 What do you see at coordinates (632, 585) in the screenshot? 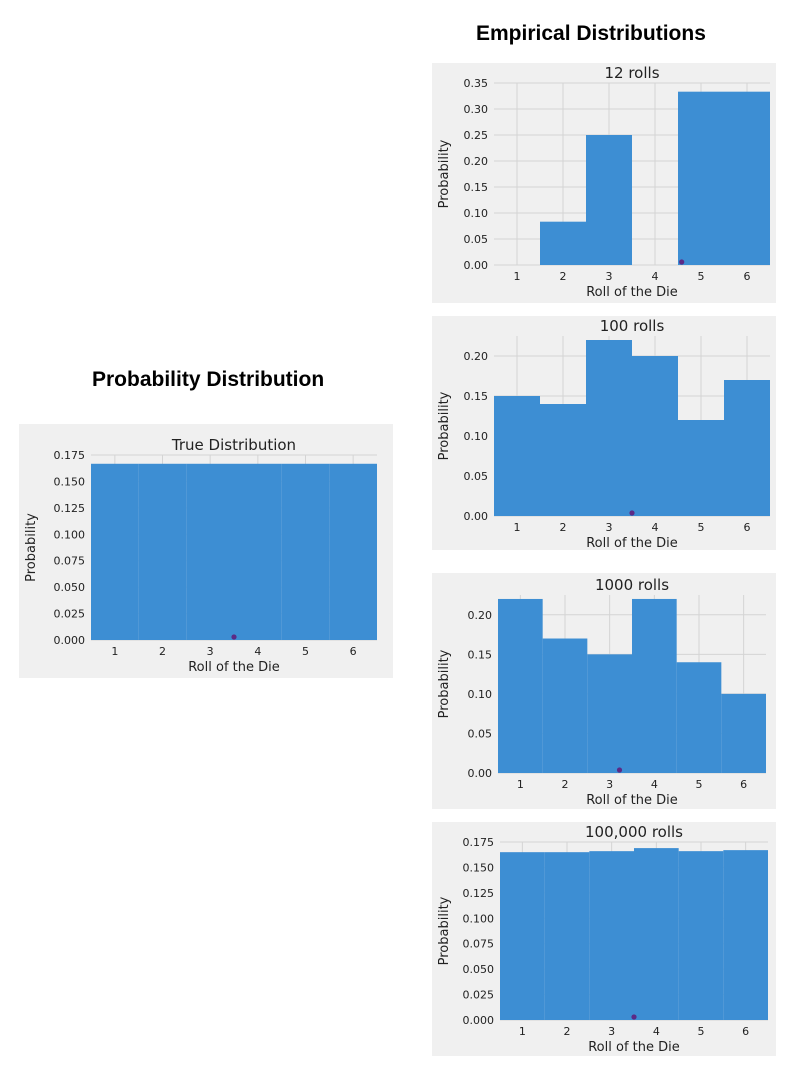
I see `chart-title: 1000 rolls` at bounding box center [632, 585].